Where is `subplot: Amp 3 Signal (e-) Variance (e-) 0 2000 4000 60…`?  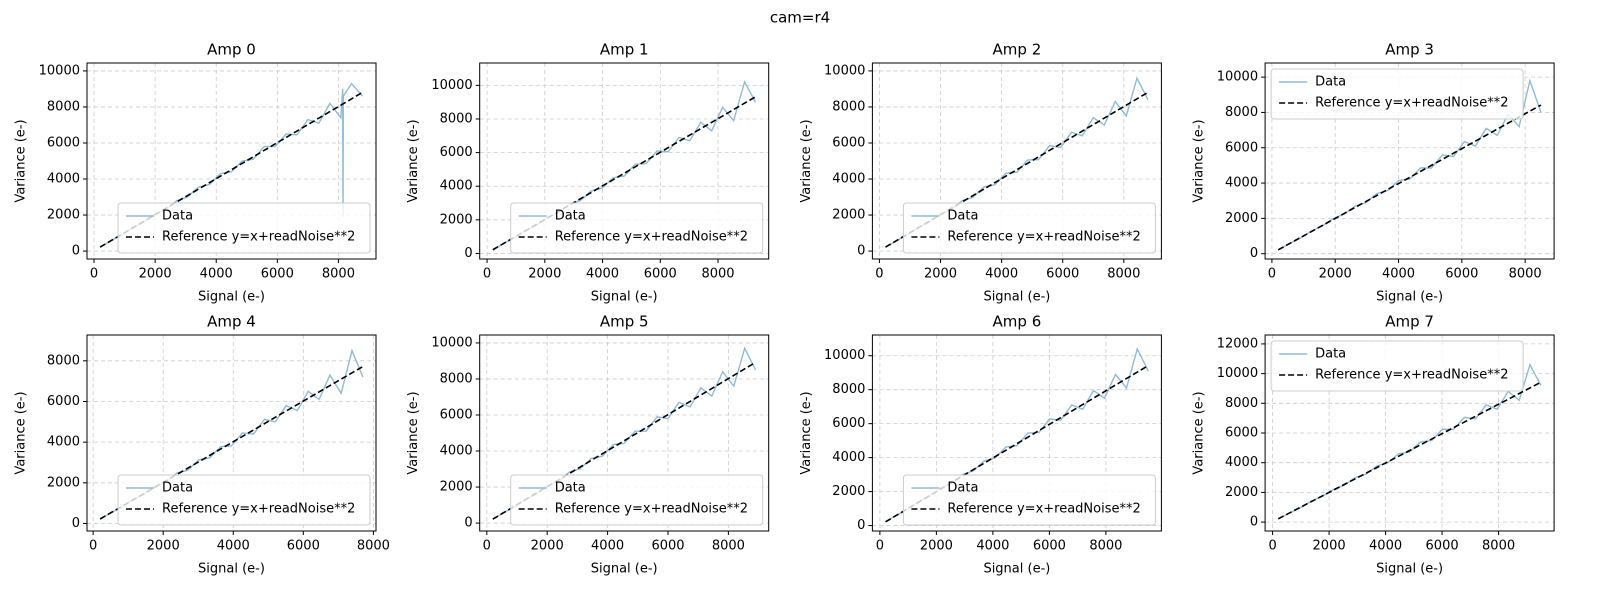
subplot: Amp 3 Signal (e-) Variance (e-) 0 2000 4000 60… is located at coordinates (1373, 173).